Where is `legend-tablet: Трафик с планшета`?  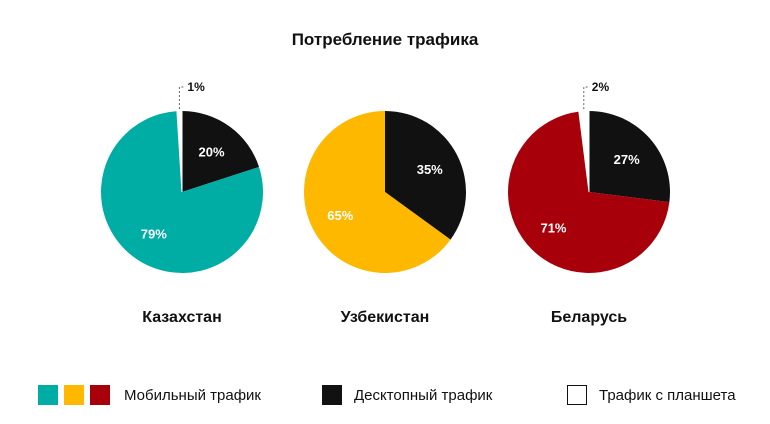
legend-tablet: Трафик с планшета is located at coordinates (651, 395).